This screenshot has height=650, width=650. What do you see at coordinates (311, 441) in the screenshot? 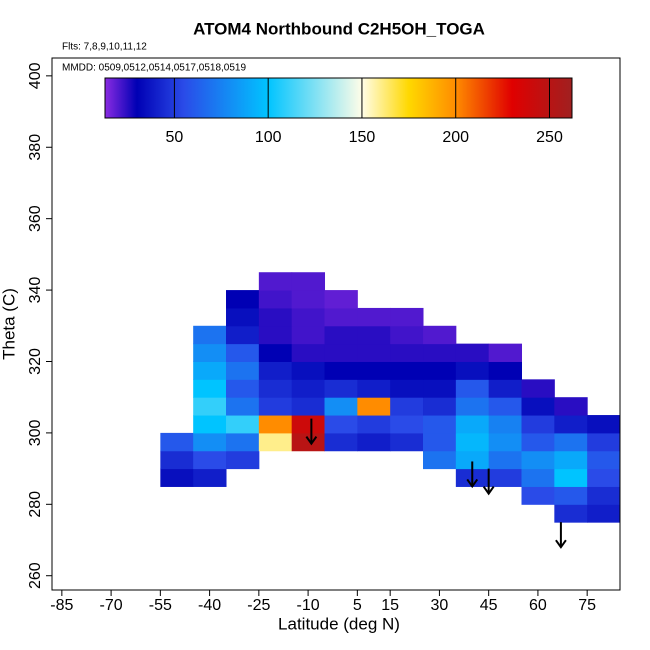
I see `arrow-head` at bounding box center [311, 441].